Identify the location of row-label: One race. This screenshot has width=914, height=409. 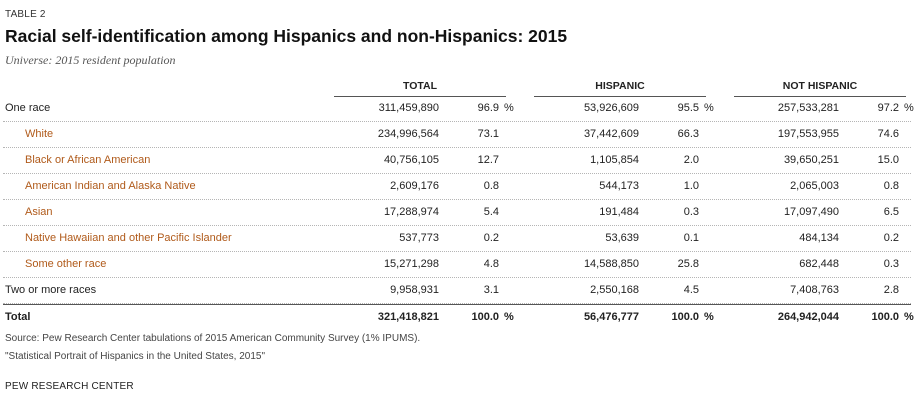
(28, 108).